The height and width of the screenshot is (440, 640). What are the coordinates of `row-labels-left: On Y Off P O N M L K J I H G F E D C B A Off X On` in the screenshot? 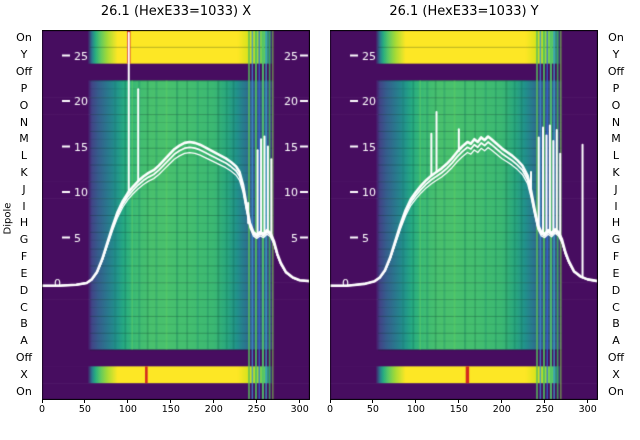 It's located at (24, 220).